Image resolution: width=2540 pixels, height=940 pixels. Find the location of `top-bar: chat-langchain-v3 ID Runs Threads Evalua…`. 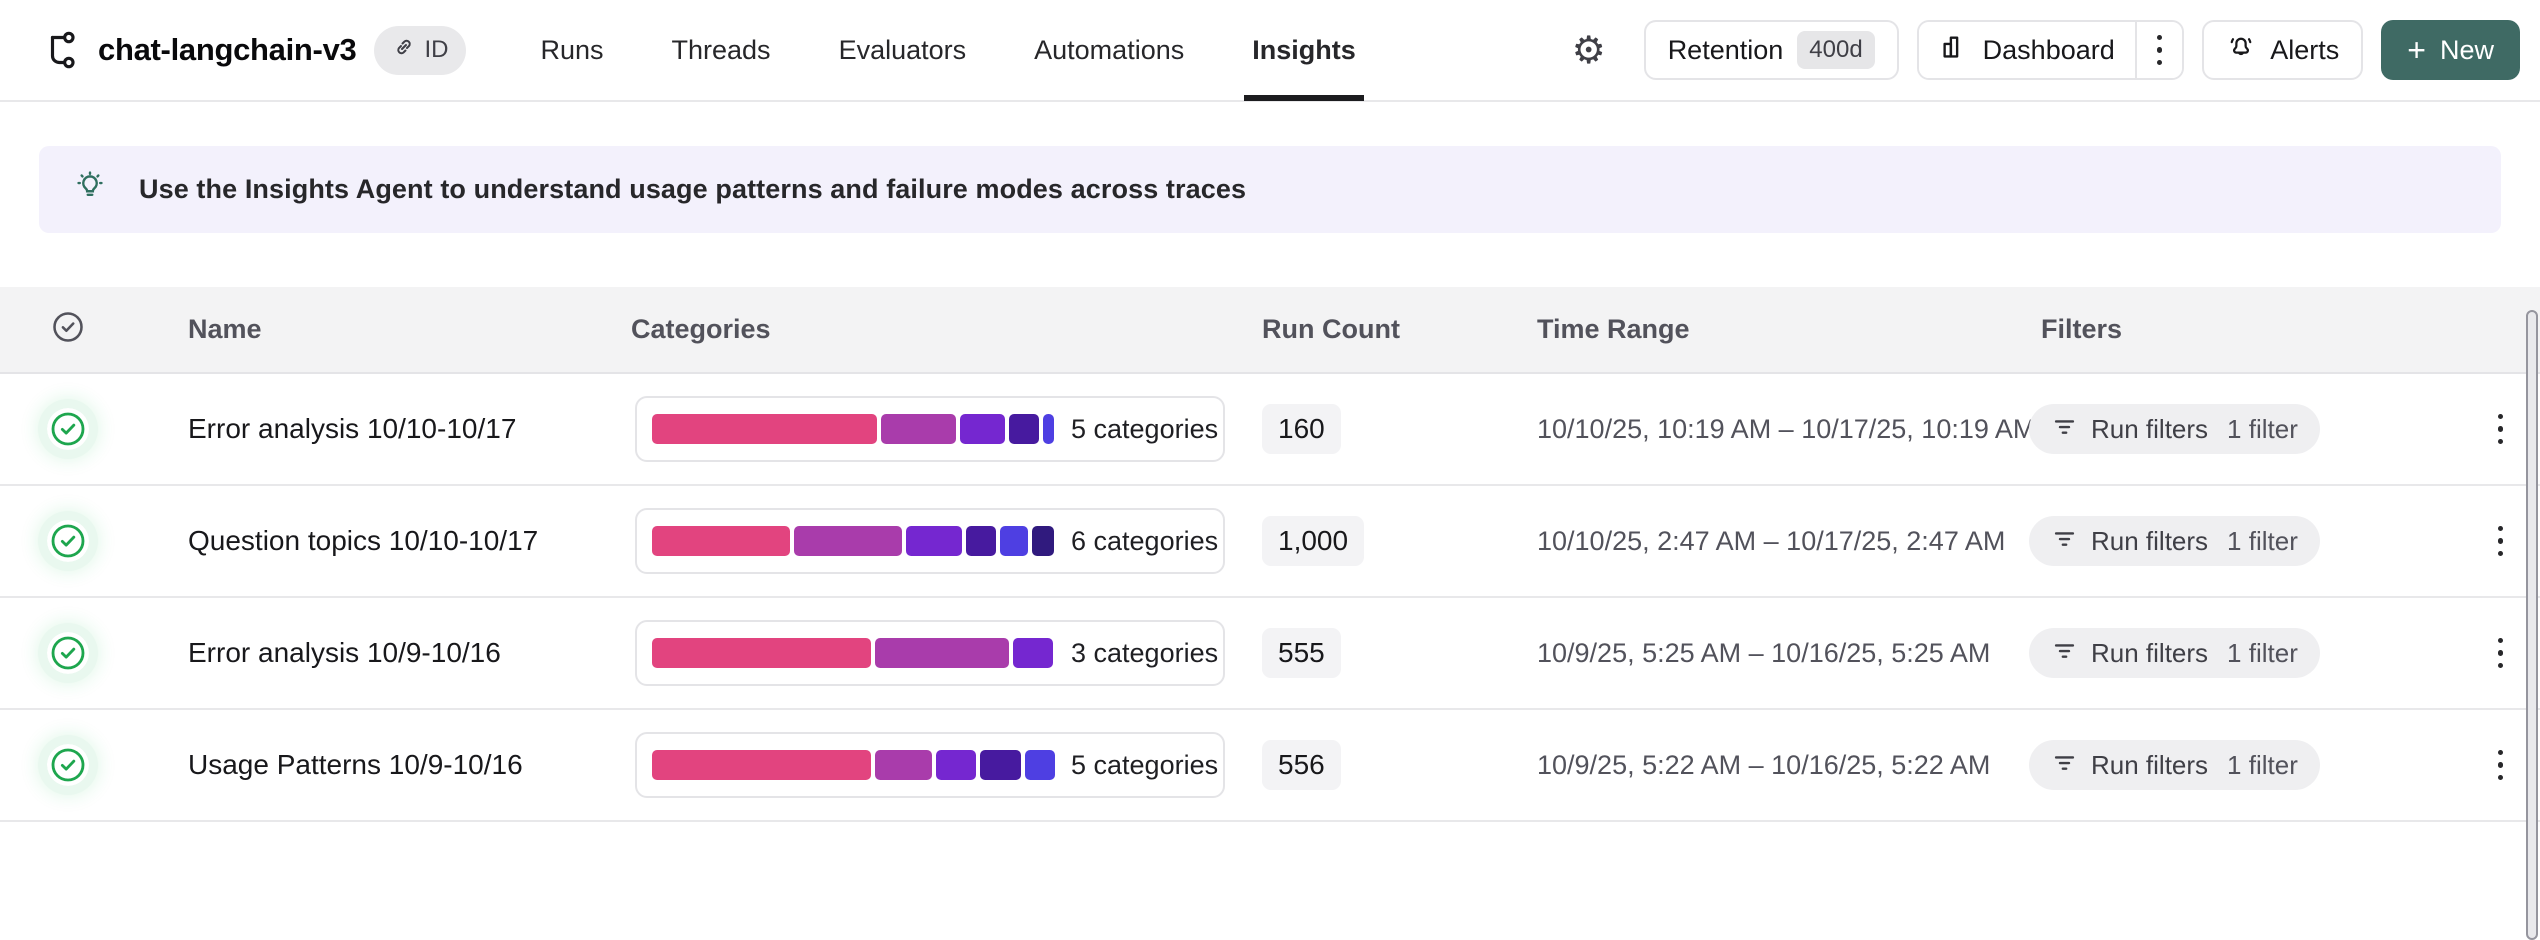

top-bar: chat-langchain-v3 ID Runs Threads Evalua… is located at coordinates (1270, 51).